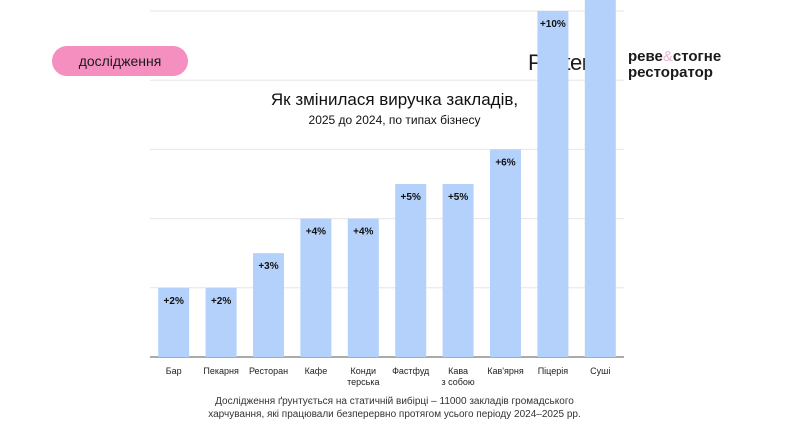 The image size is (789, 431). Describe the element at coordinates (174, 301) in the screenshot. I see `data-label-0: +2%` at that location.